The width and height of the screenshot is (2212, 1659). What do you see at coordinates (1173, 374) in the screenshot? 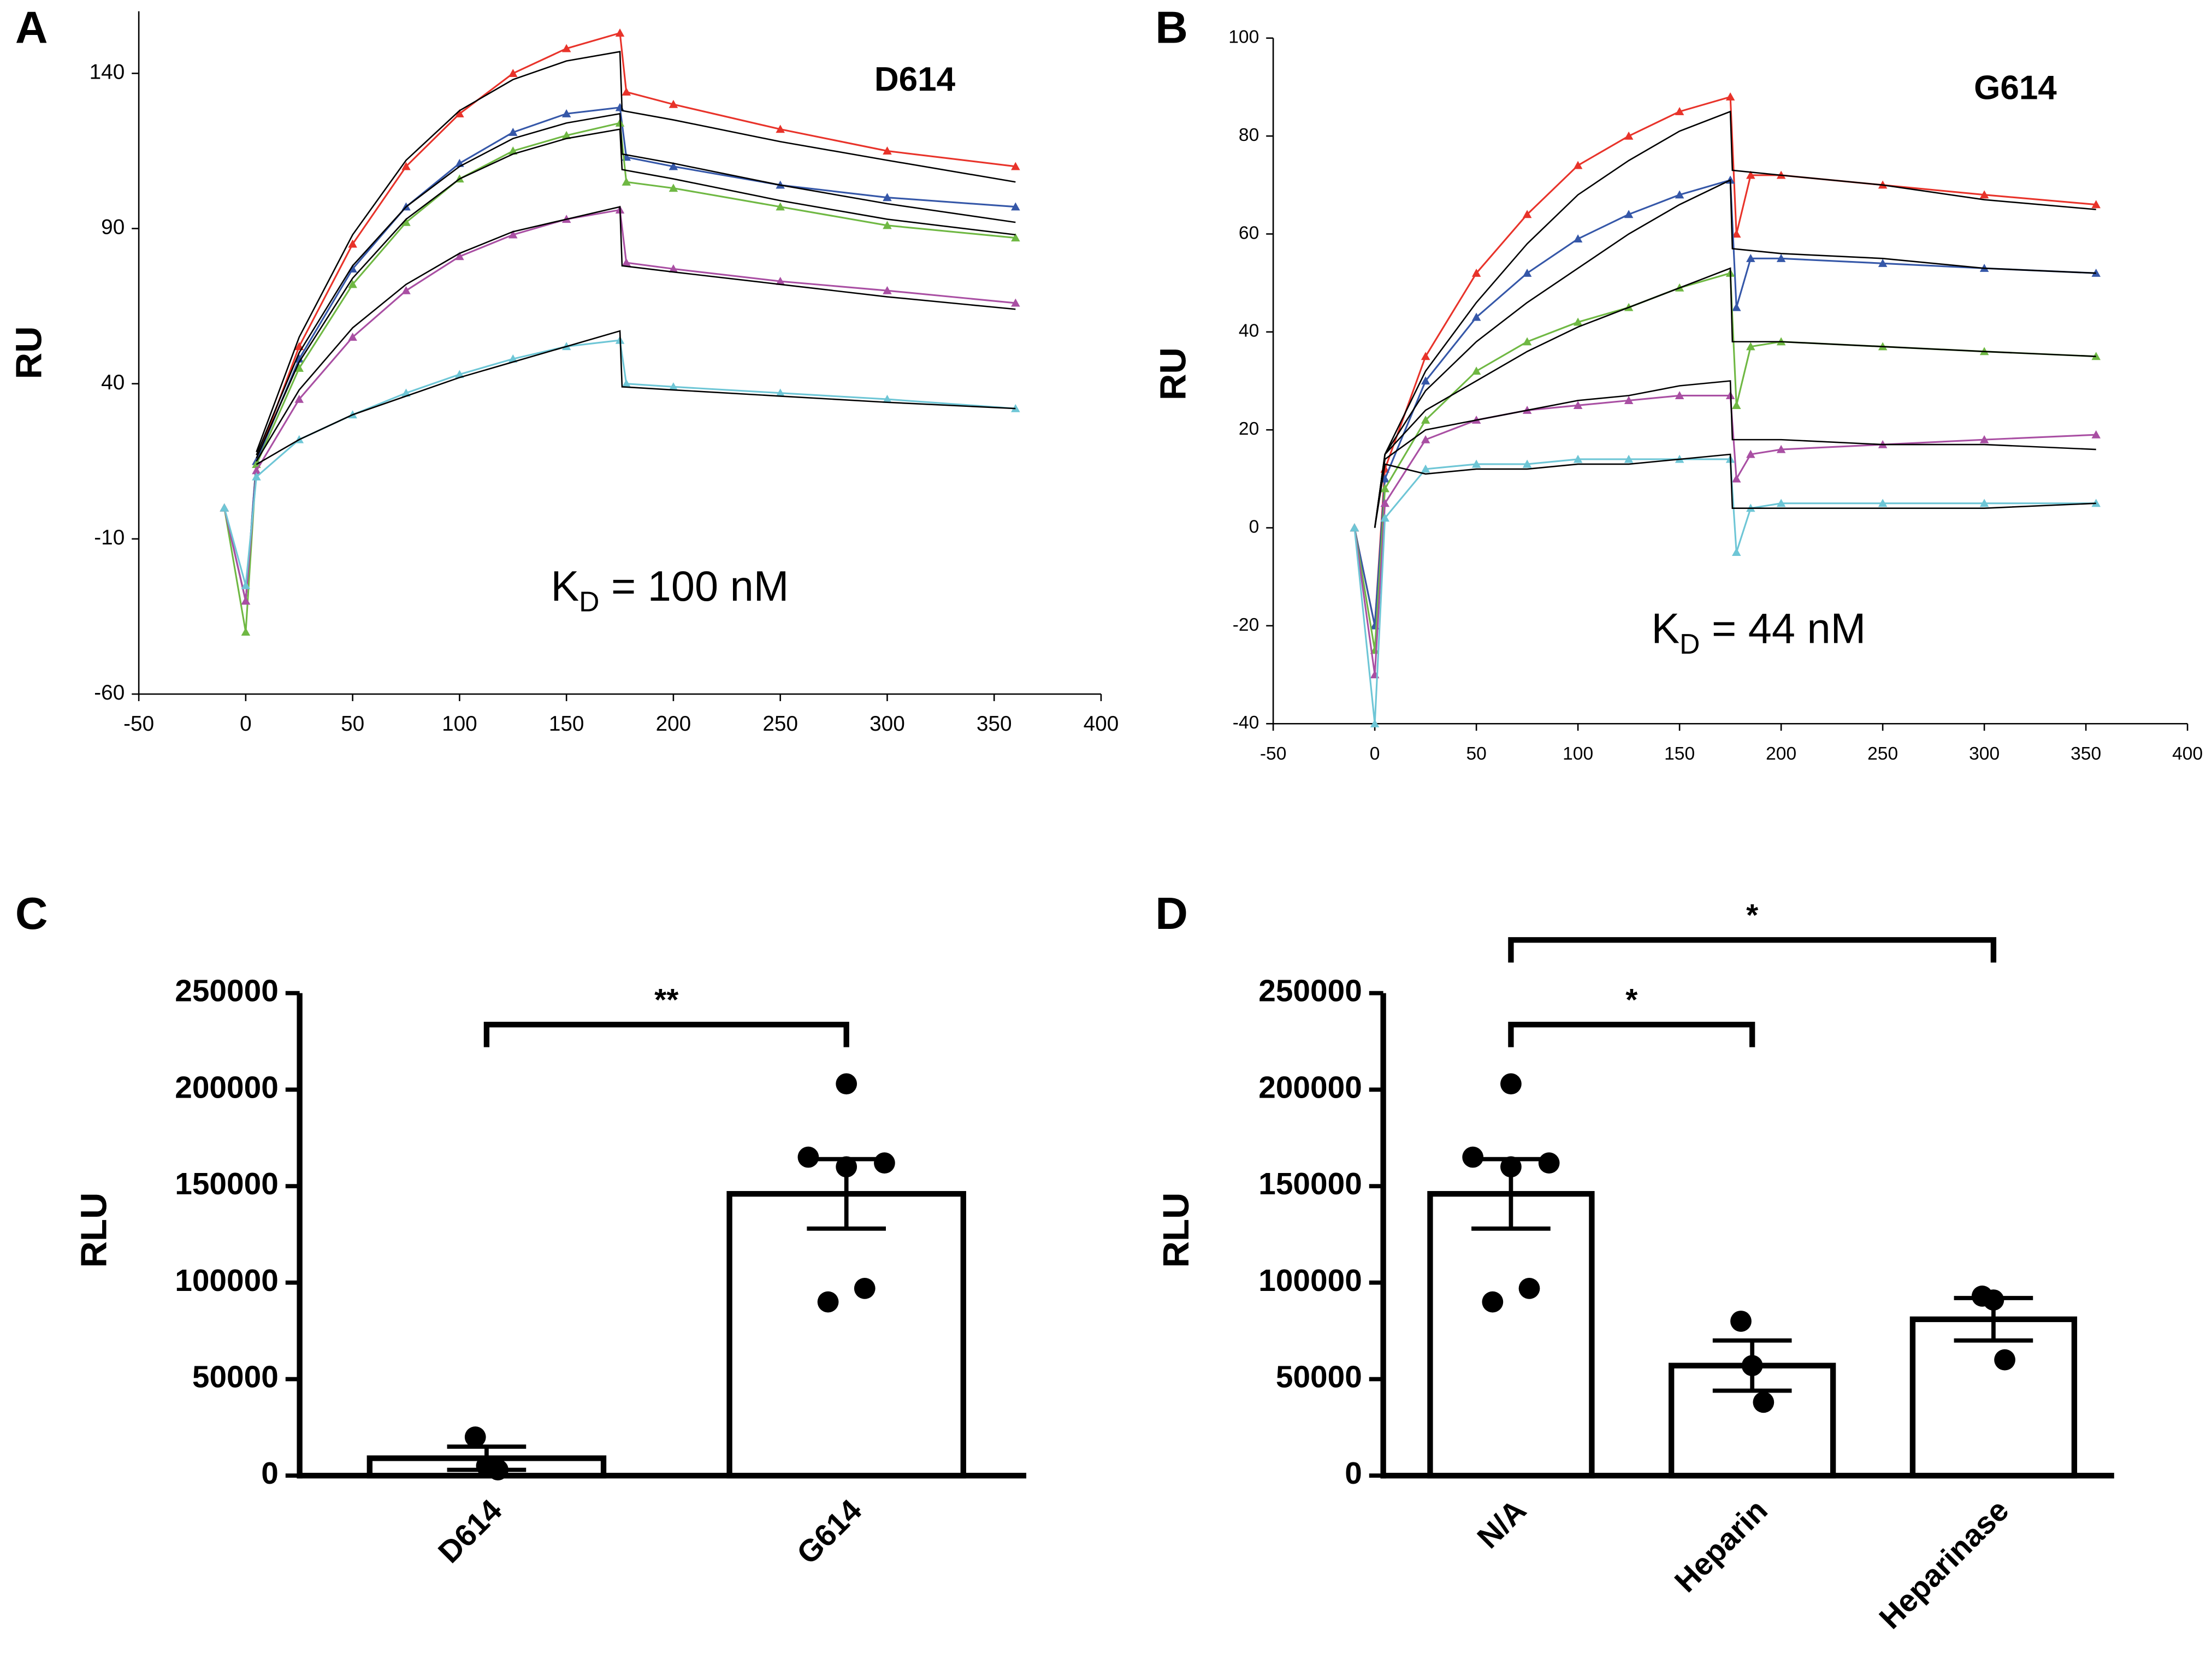
I see `y-axis-title: RU` at bounding box center [1173, 374].